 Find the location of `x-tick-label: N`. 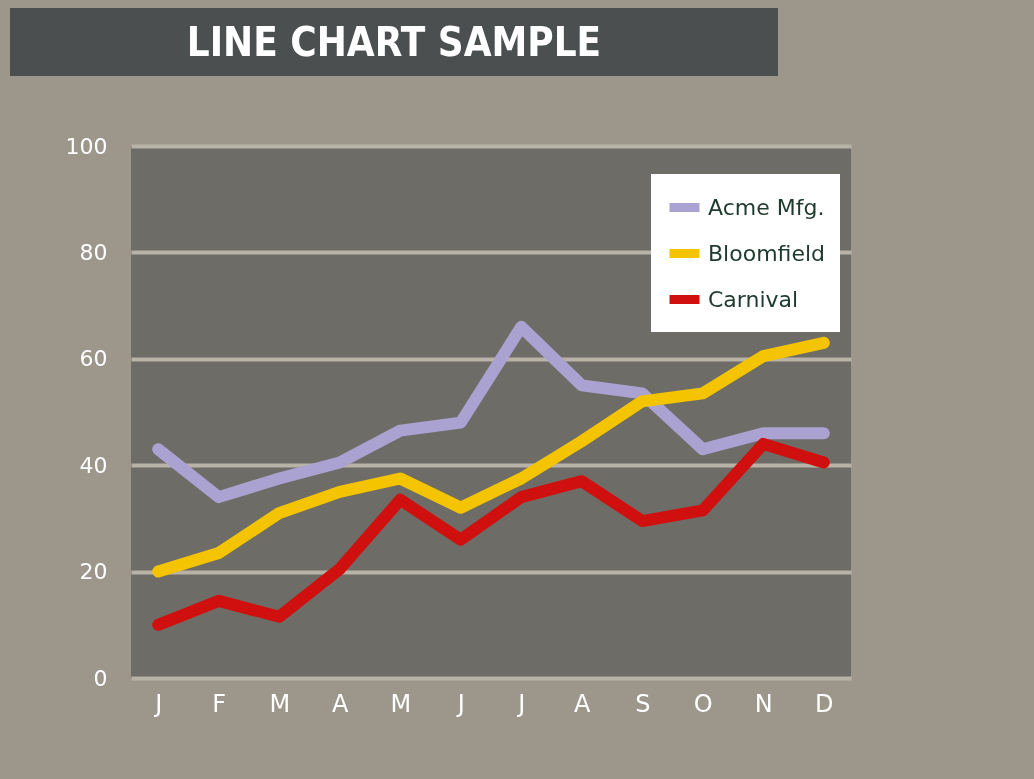

x-tick-label: N is located at coordinates (763, 703).